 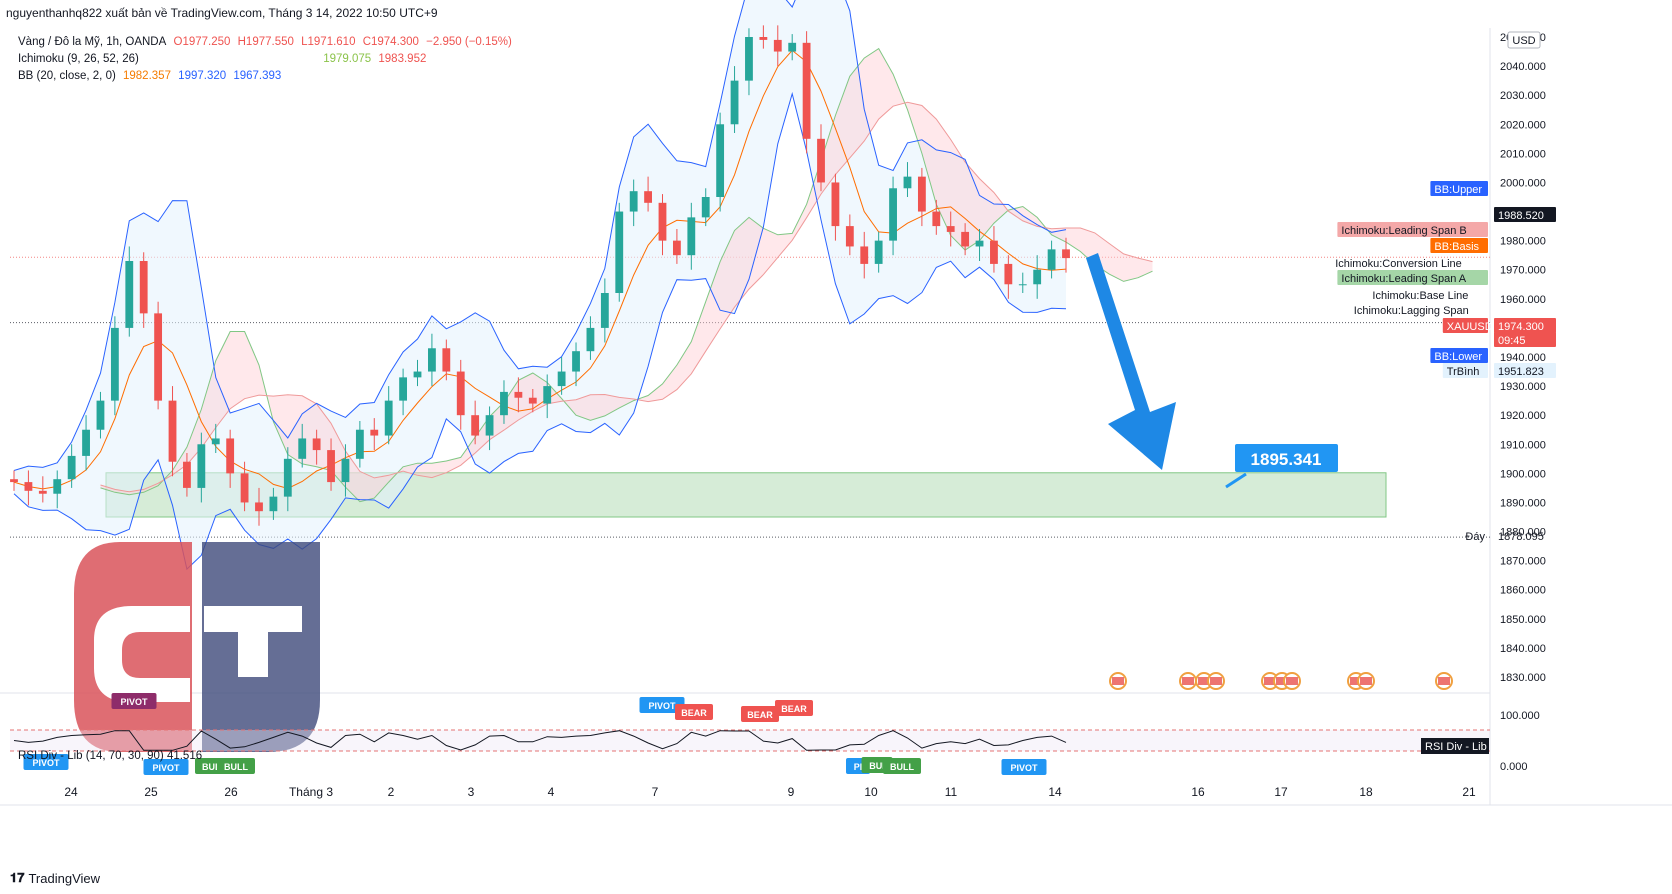 What do you see at coordinates (1523, 503) in the screenshot?
I see `price-tick-label: 1890.000` at bounding box center [1523, 503].